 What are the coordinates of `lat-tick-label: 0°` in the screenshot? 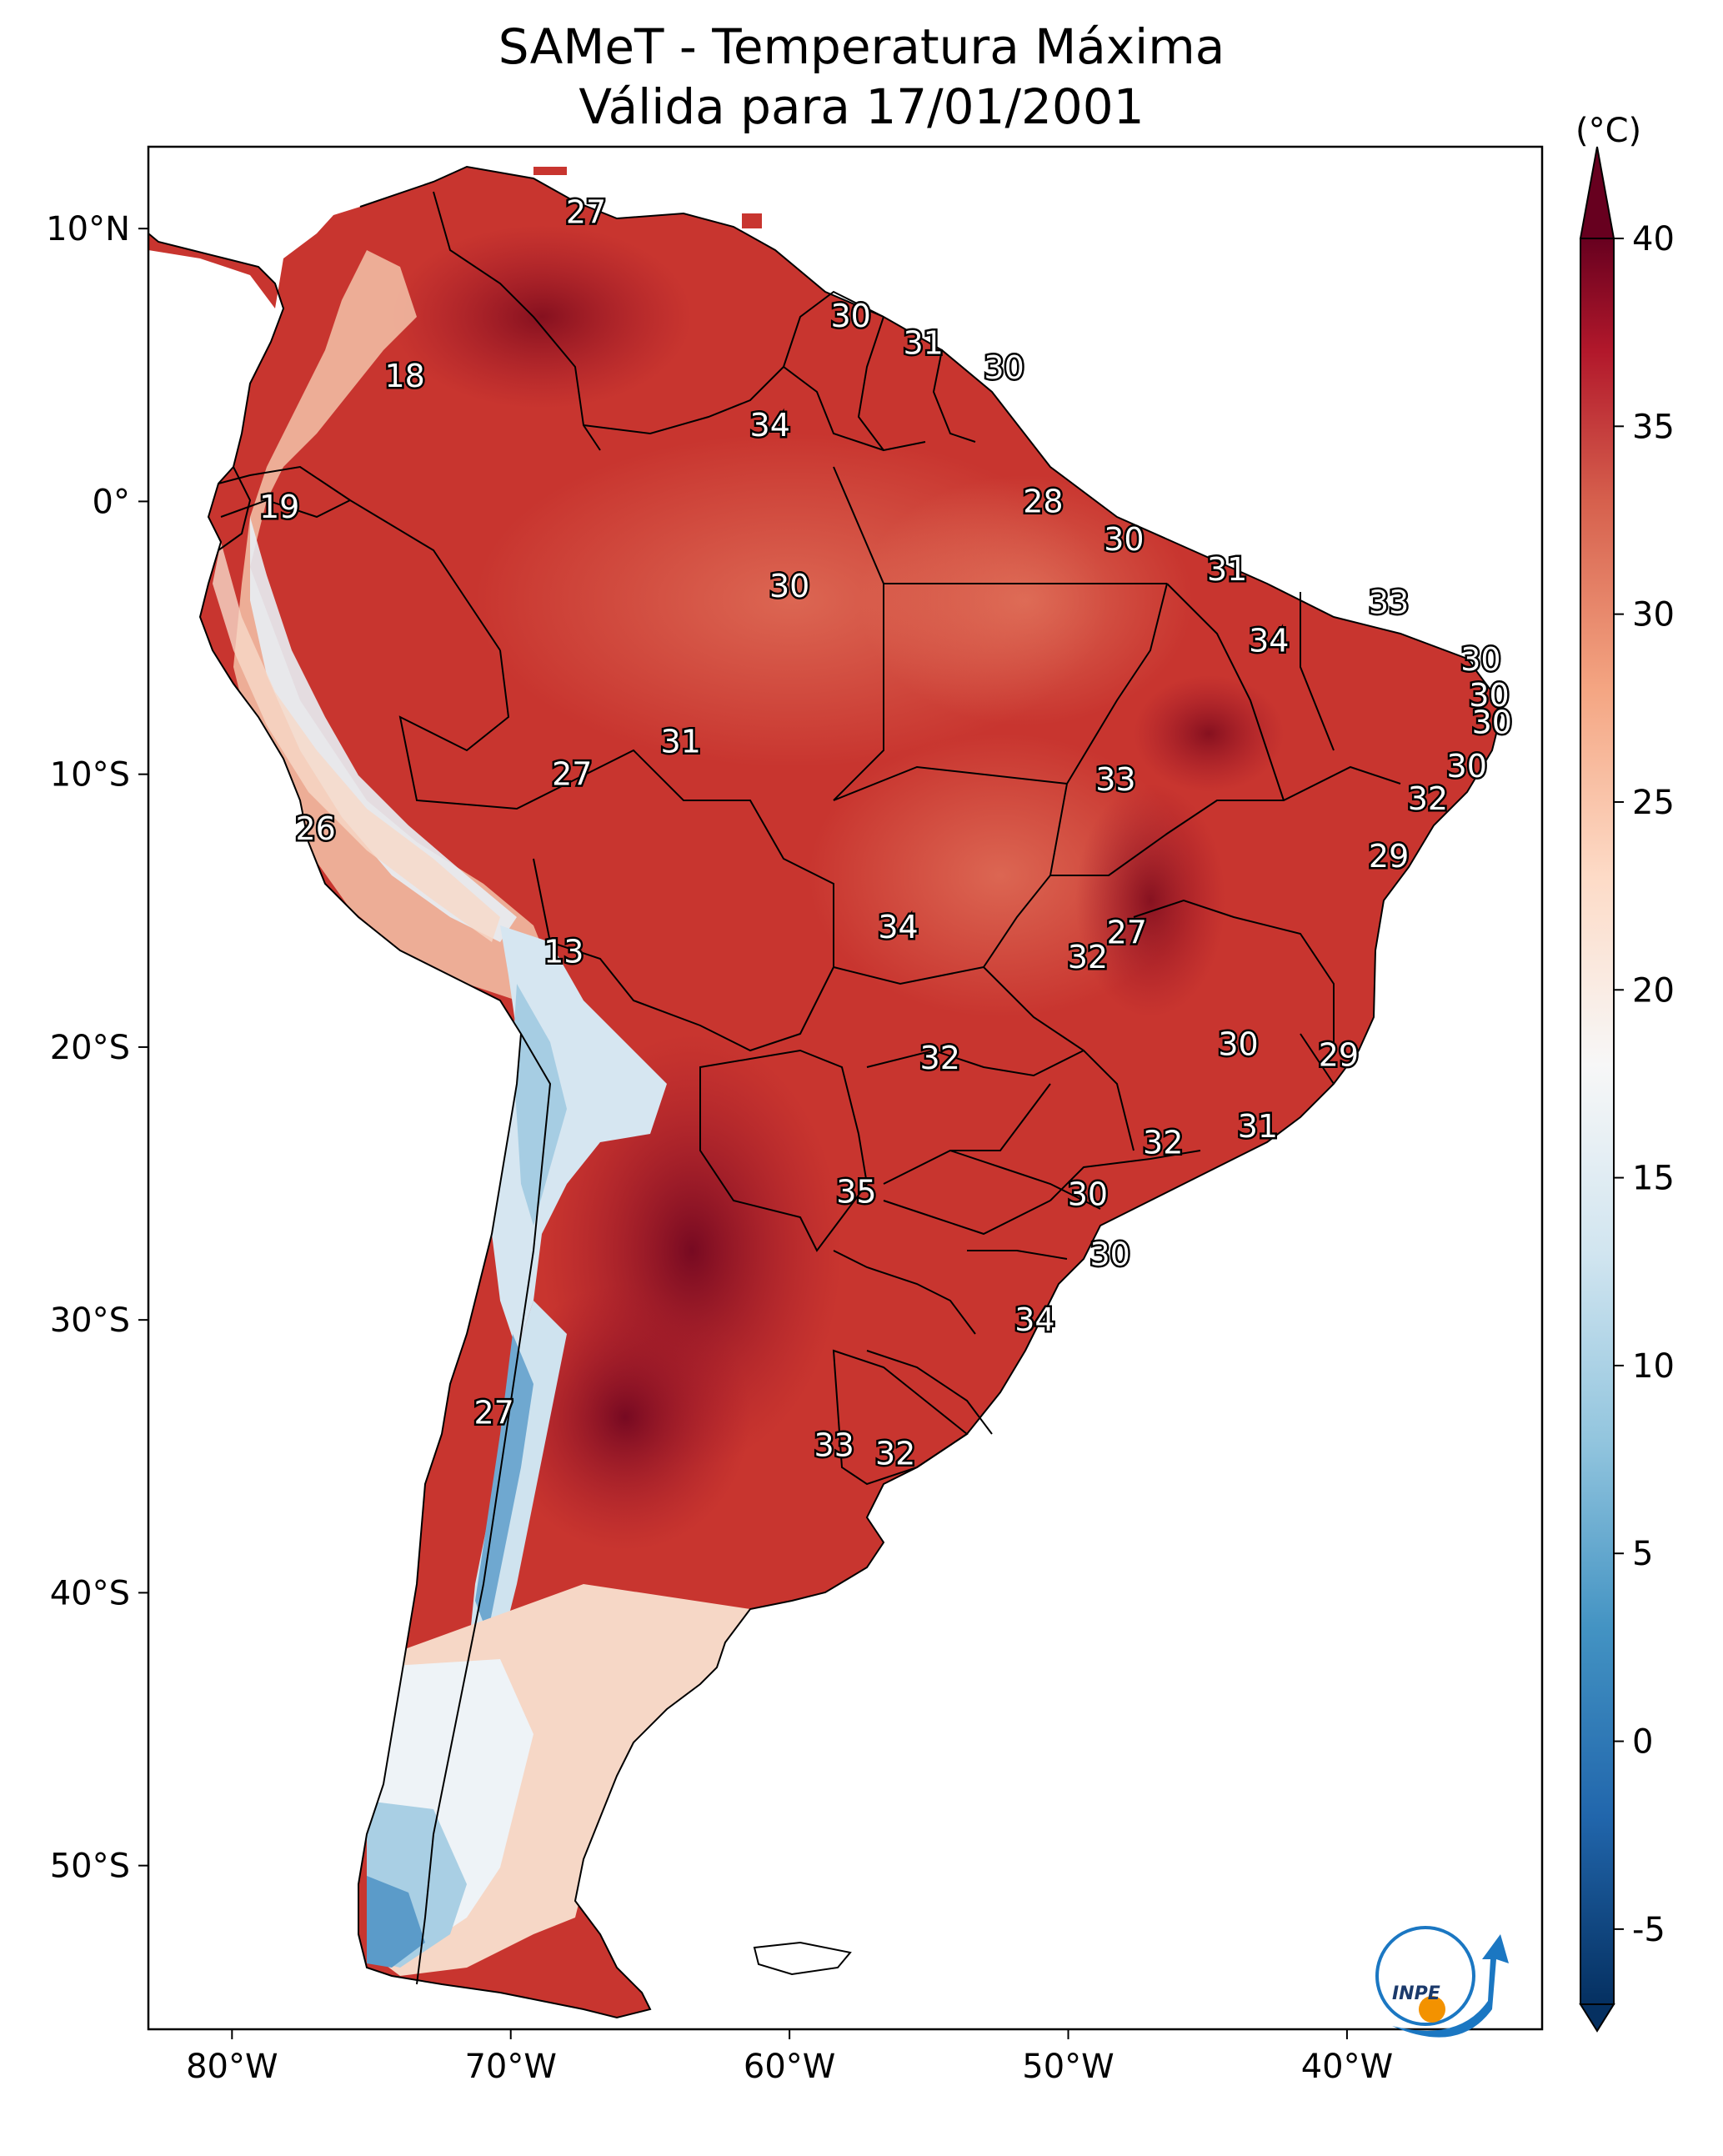 It's located at (112, 502).